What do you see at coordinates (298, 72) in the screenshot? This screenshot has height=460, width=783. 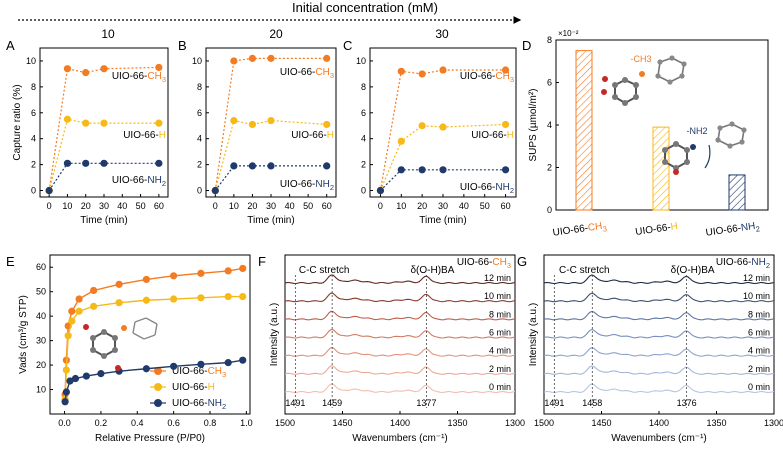 I see `series-label-ch3-base: UIO-66-` at bounding box center [298, 72].